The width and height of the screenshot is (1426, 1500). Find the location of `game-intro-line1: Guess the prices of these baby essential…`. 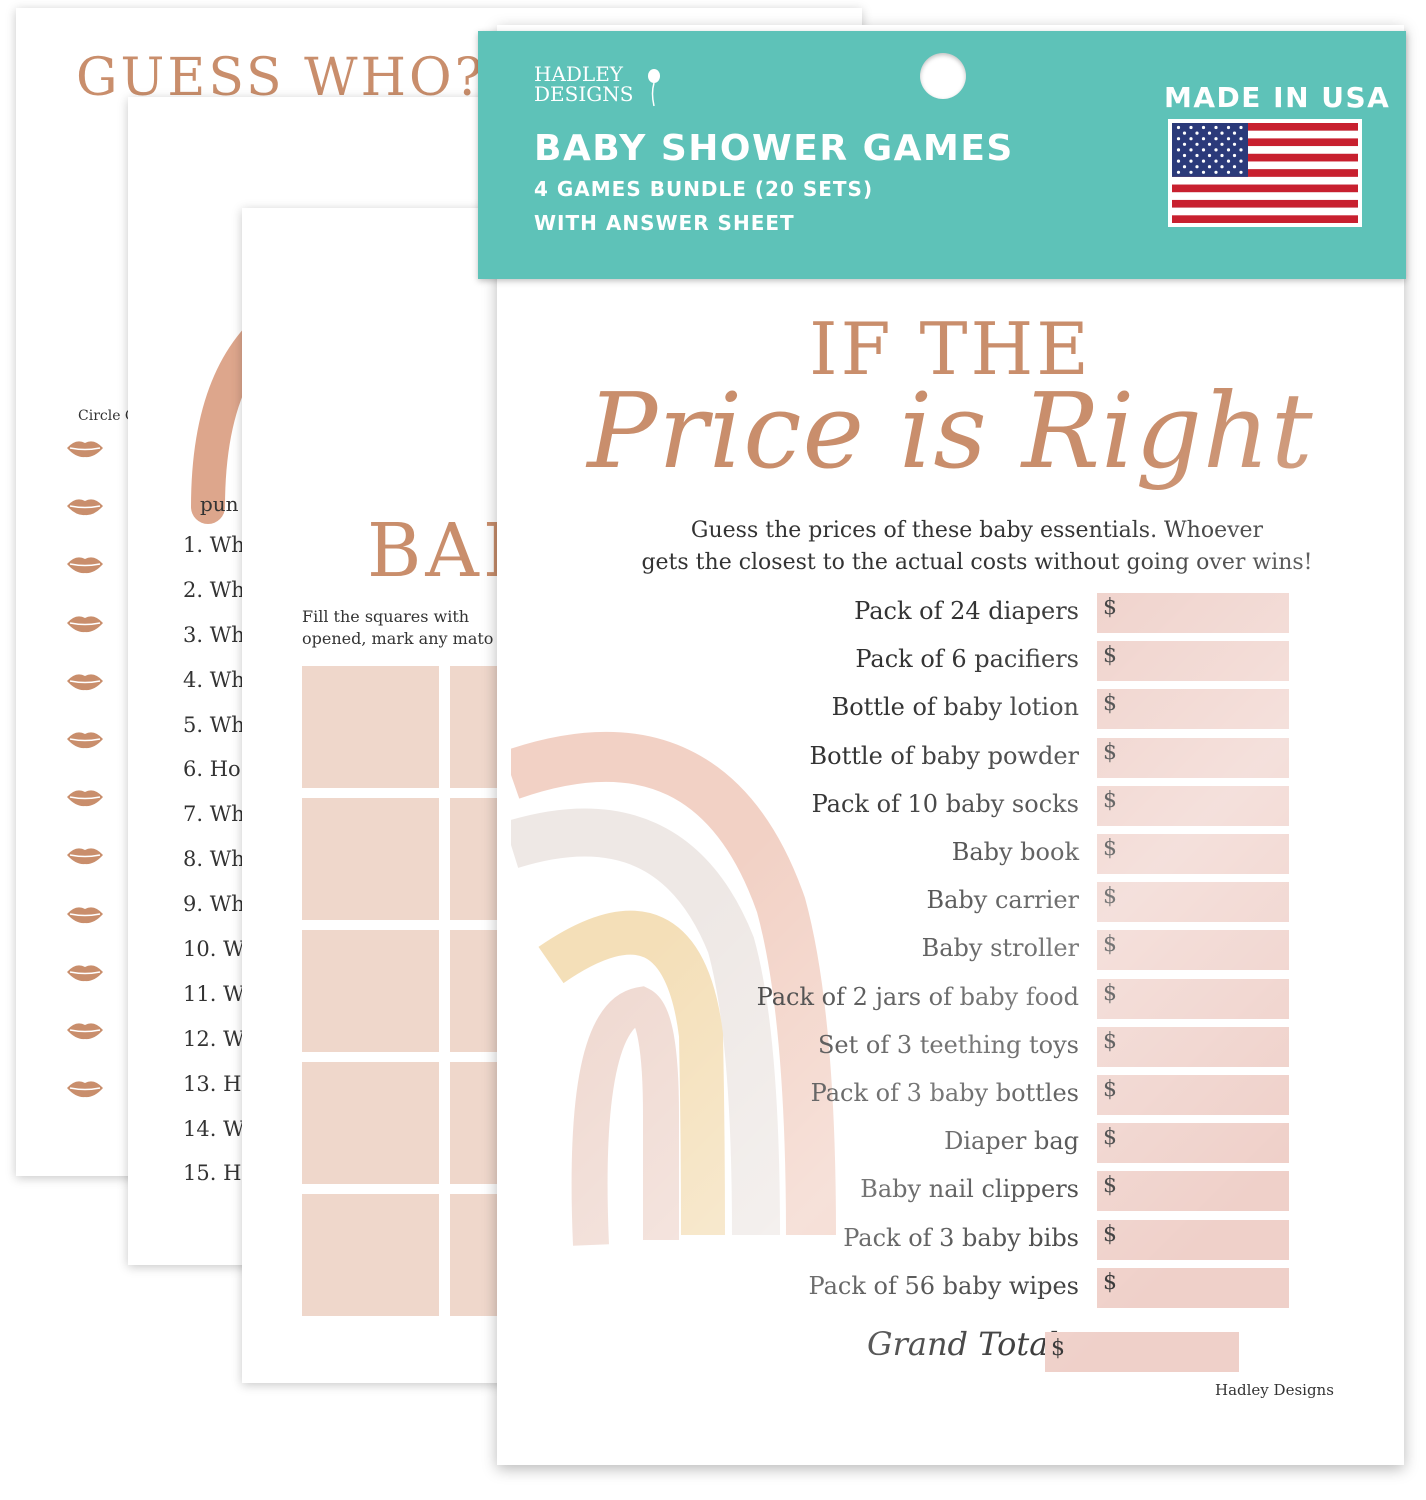

game-intro-line1: Guess the prices of these baby essential… is located at coordinates (977, 530).